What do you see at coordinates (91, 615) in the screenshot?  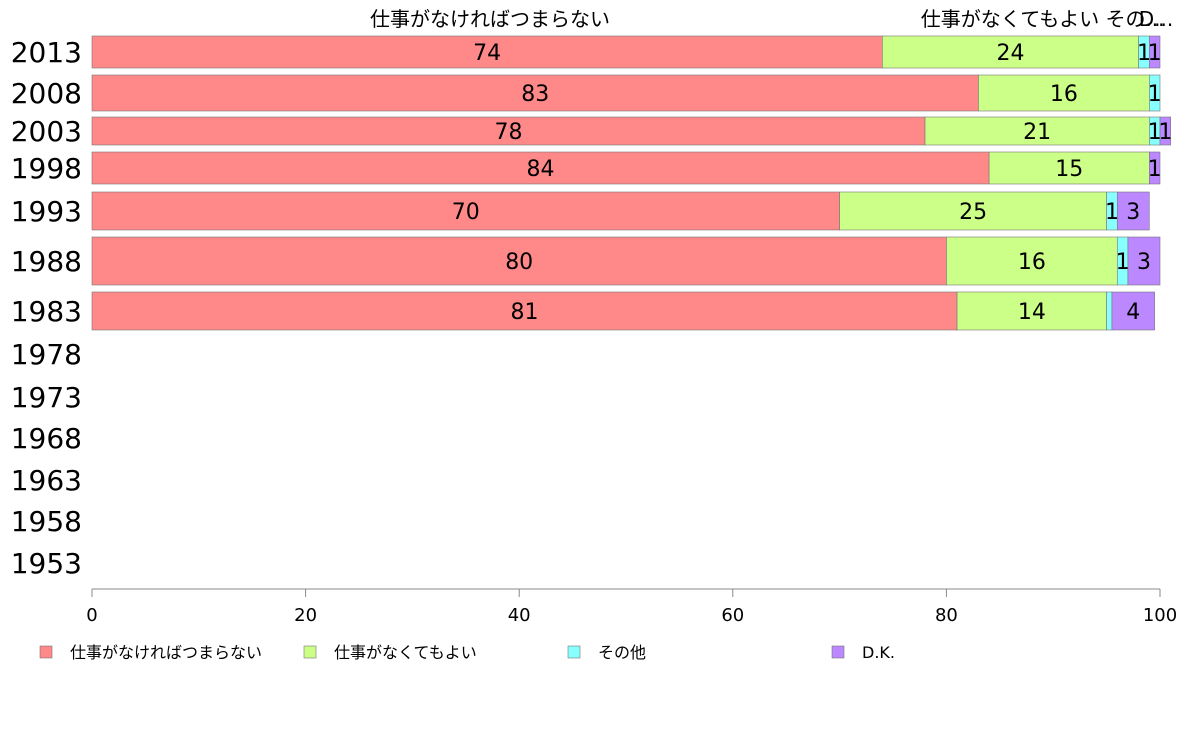 I see `x-tick-label-0: 0` at bounding box center [91, 615].